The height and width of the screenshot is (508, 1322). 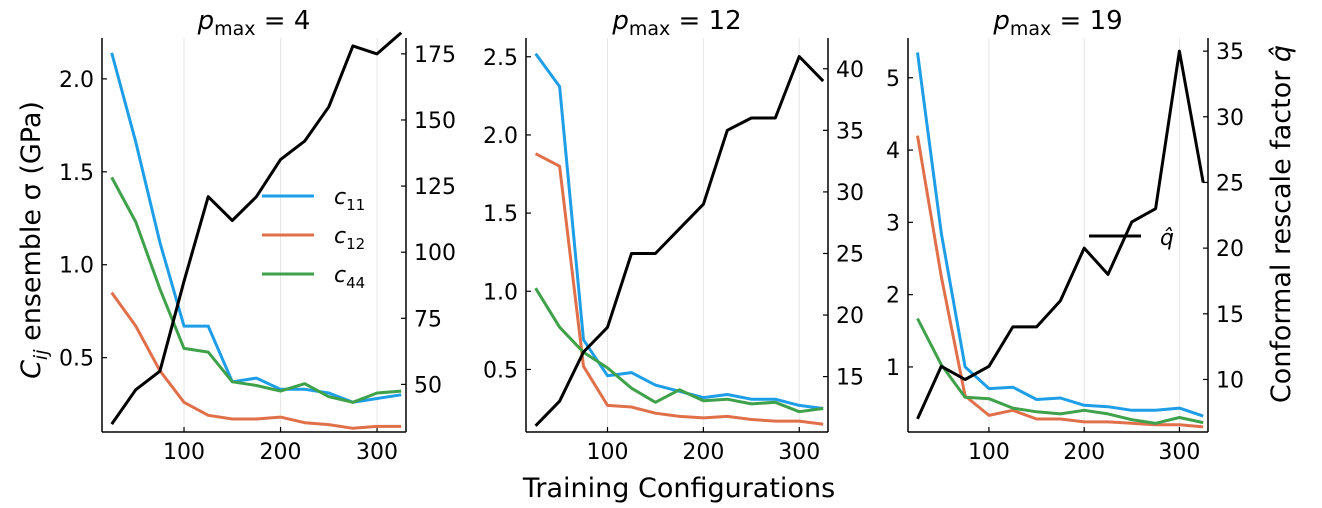 What do you see at coordinates (676, 23) in the screenshot?
I see `panel-title: pmax = 12` at bounding box center [676, 23].